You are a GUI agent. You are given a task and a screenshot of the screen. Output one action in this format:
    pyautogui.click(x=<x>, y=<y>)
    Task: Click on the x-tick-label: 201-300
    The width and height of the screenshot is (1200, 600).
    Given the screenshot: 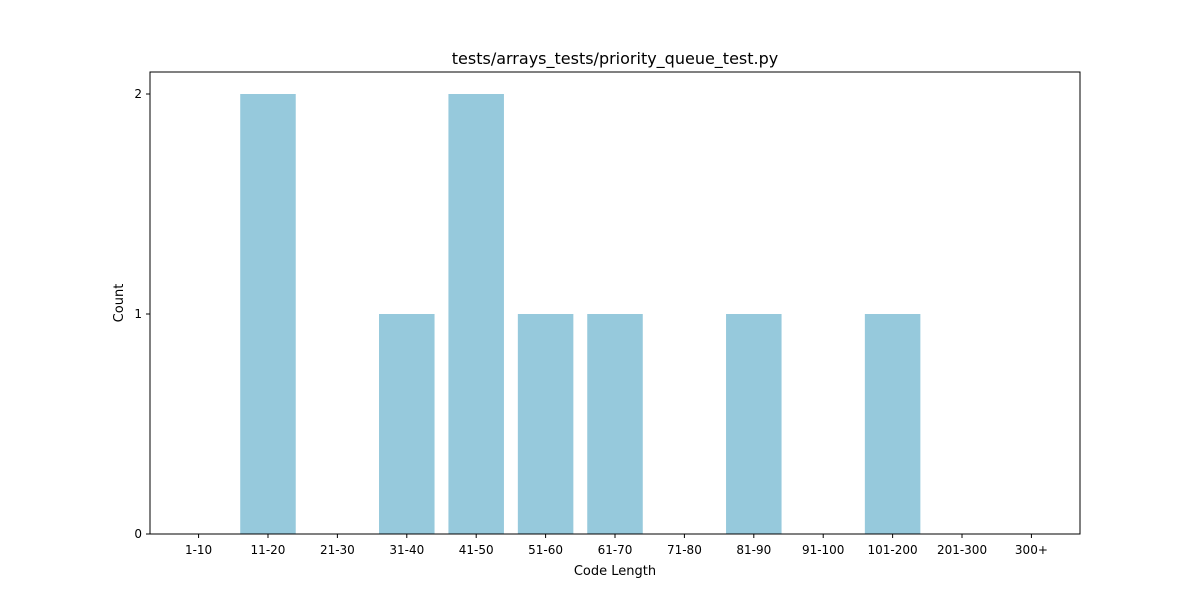 What is the action you would take?
    pyautogui.click(x=962, y=550)
    